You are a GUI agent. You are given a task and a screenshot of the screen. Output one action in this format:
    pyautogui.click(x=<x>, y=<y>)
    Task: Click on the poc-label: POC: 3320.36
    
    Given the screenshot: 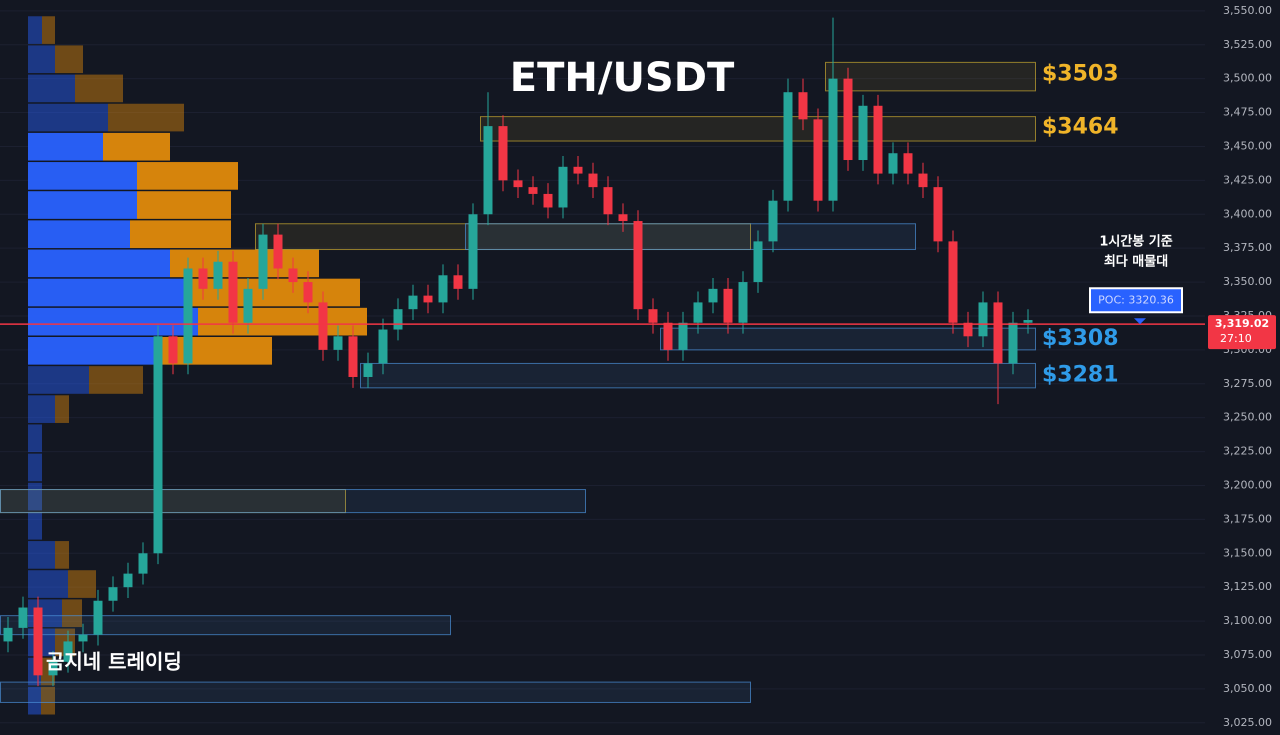 What is the action you would take?
    pyautogui.click(x=1136, y=299)
    